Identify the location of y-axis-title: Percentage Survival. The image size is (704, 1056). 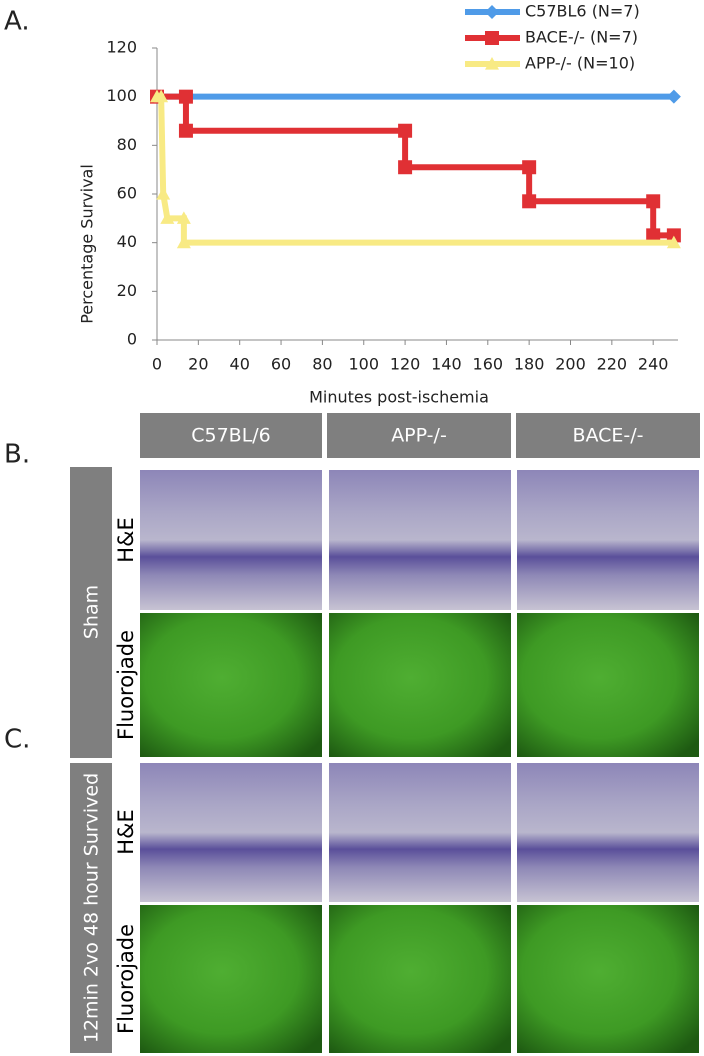
(87, 244).